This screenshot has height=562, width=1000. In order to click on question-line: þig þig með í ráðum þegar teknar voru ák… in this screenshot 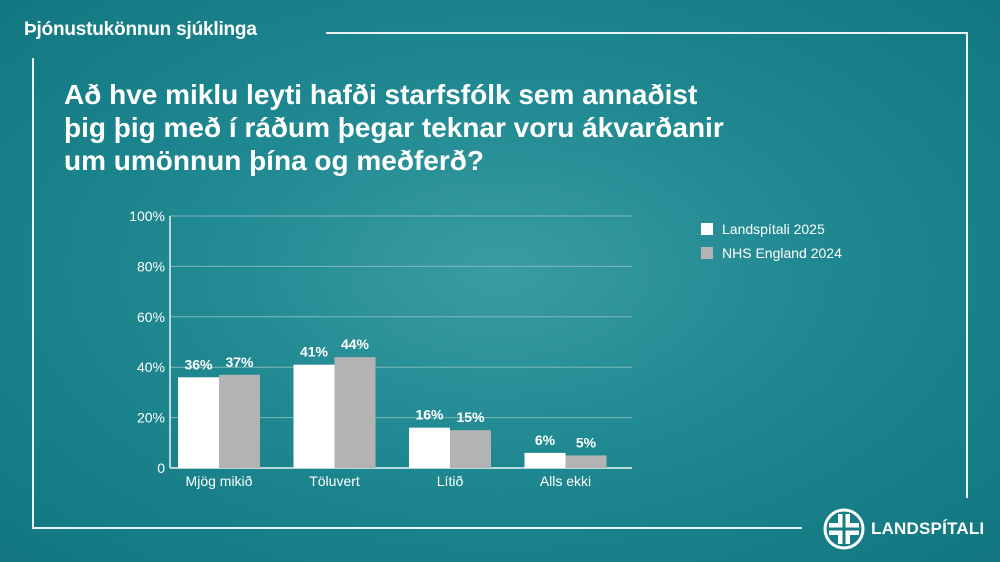, I will do `click(394, 127)`.